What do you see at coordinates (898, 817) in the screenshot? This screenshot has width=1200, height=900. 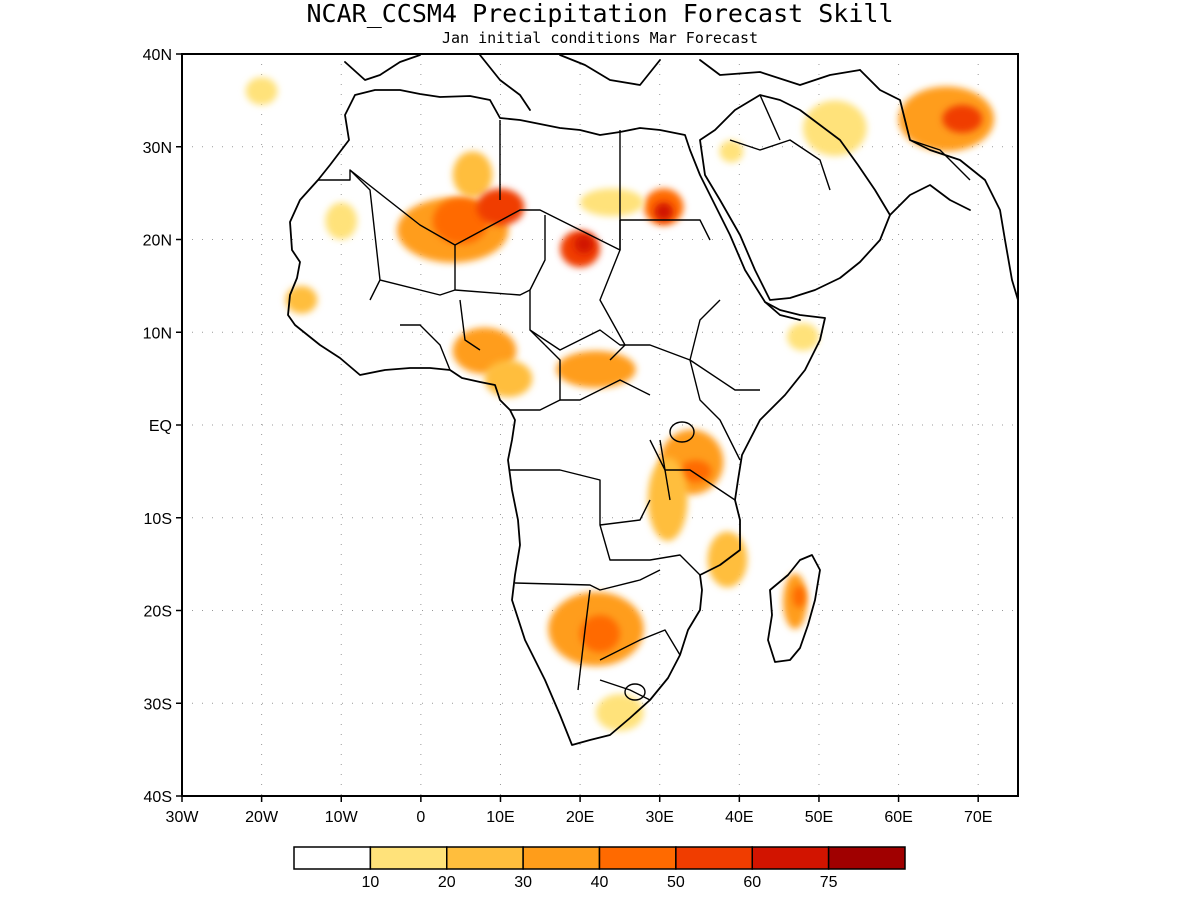 I see `lon-tick-label: 60E` at bounding box center [898, 817].